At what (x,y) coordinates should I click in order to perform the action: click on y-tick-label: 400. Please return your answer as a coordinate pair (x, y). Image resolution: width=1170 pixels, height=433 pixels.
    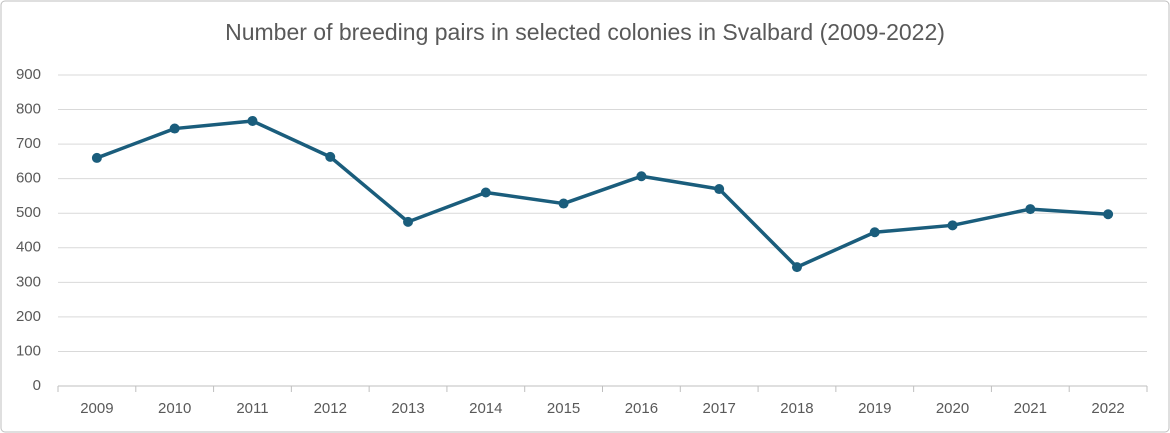
    Looking at the image, I should click on (28, 247).